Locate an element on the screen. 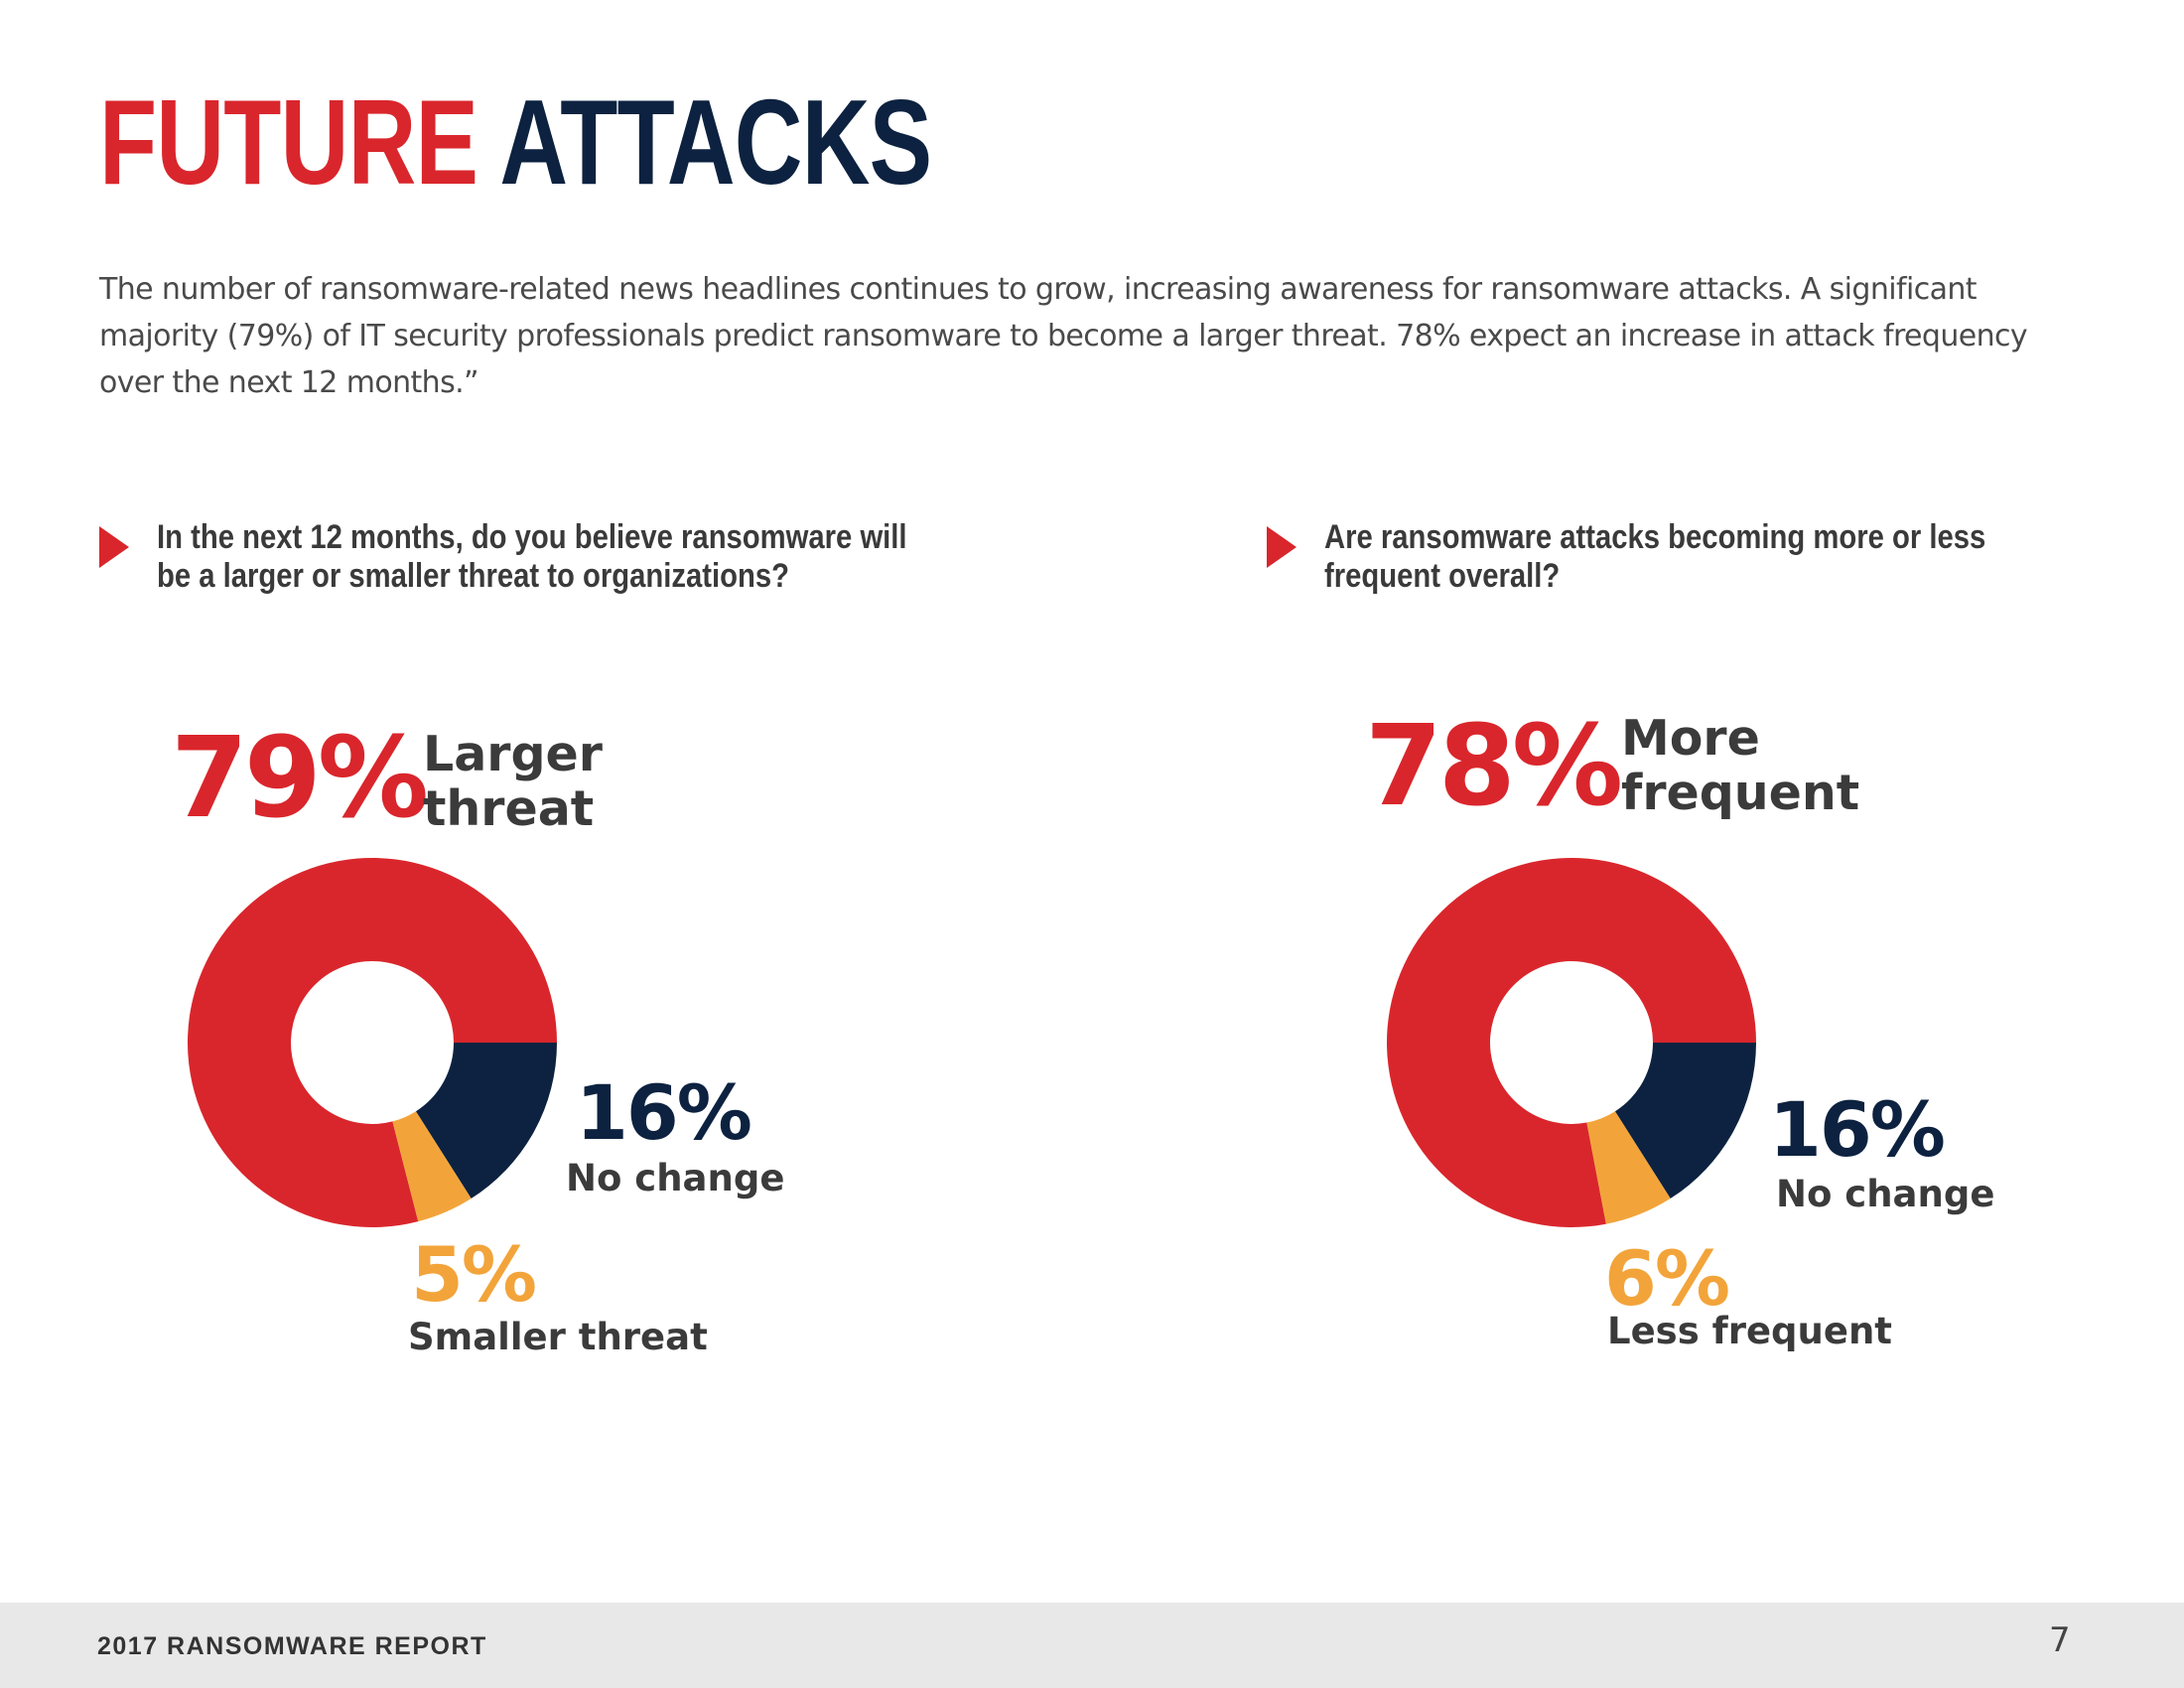 The width and height of the screenshot is (2184, 1688). title-word-future: FUTURE is located at coordinates (288, 142).